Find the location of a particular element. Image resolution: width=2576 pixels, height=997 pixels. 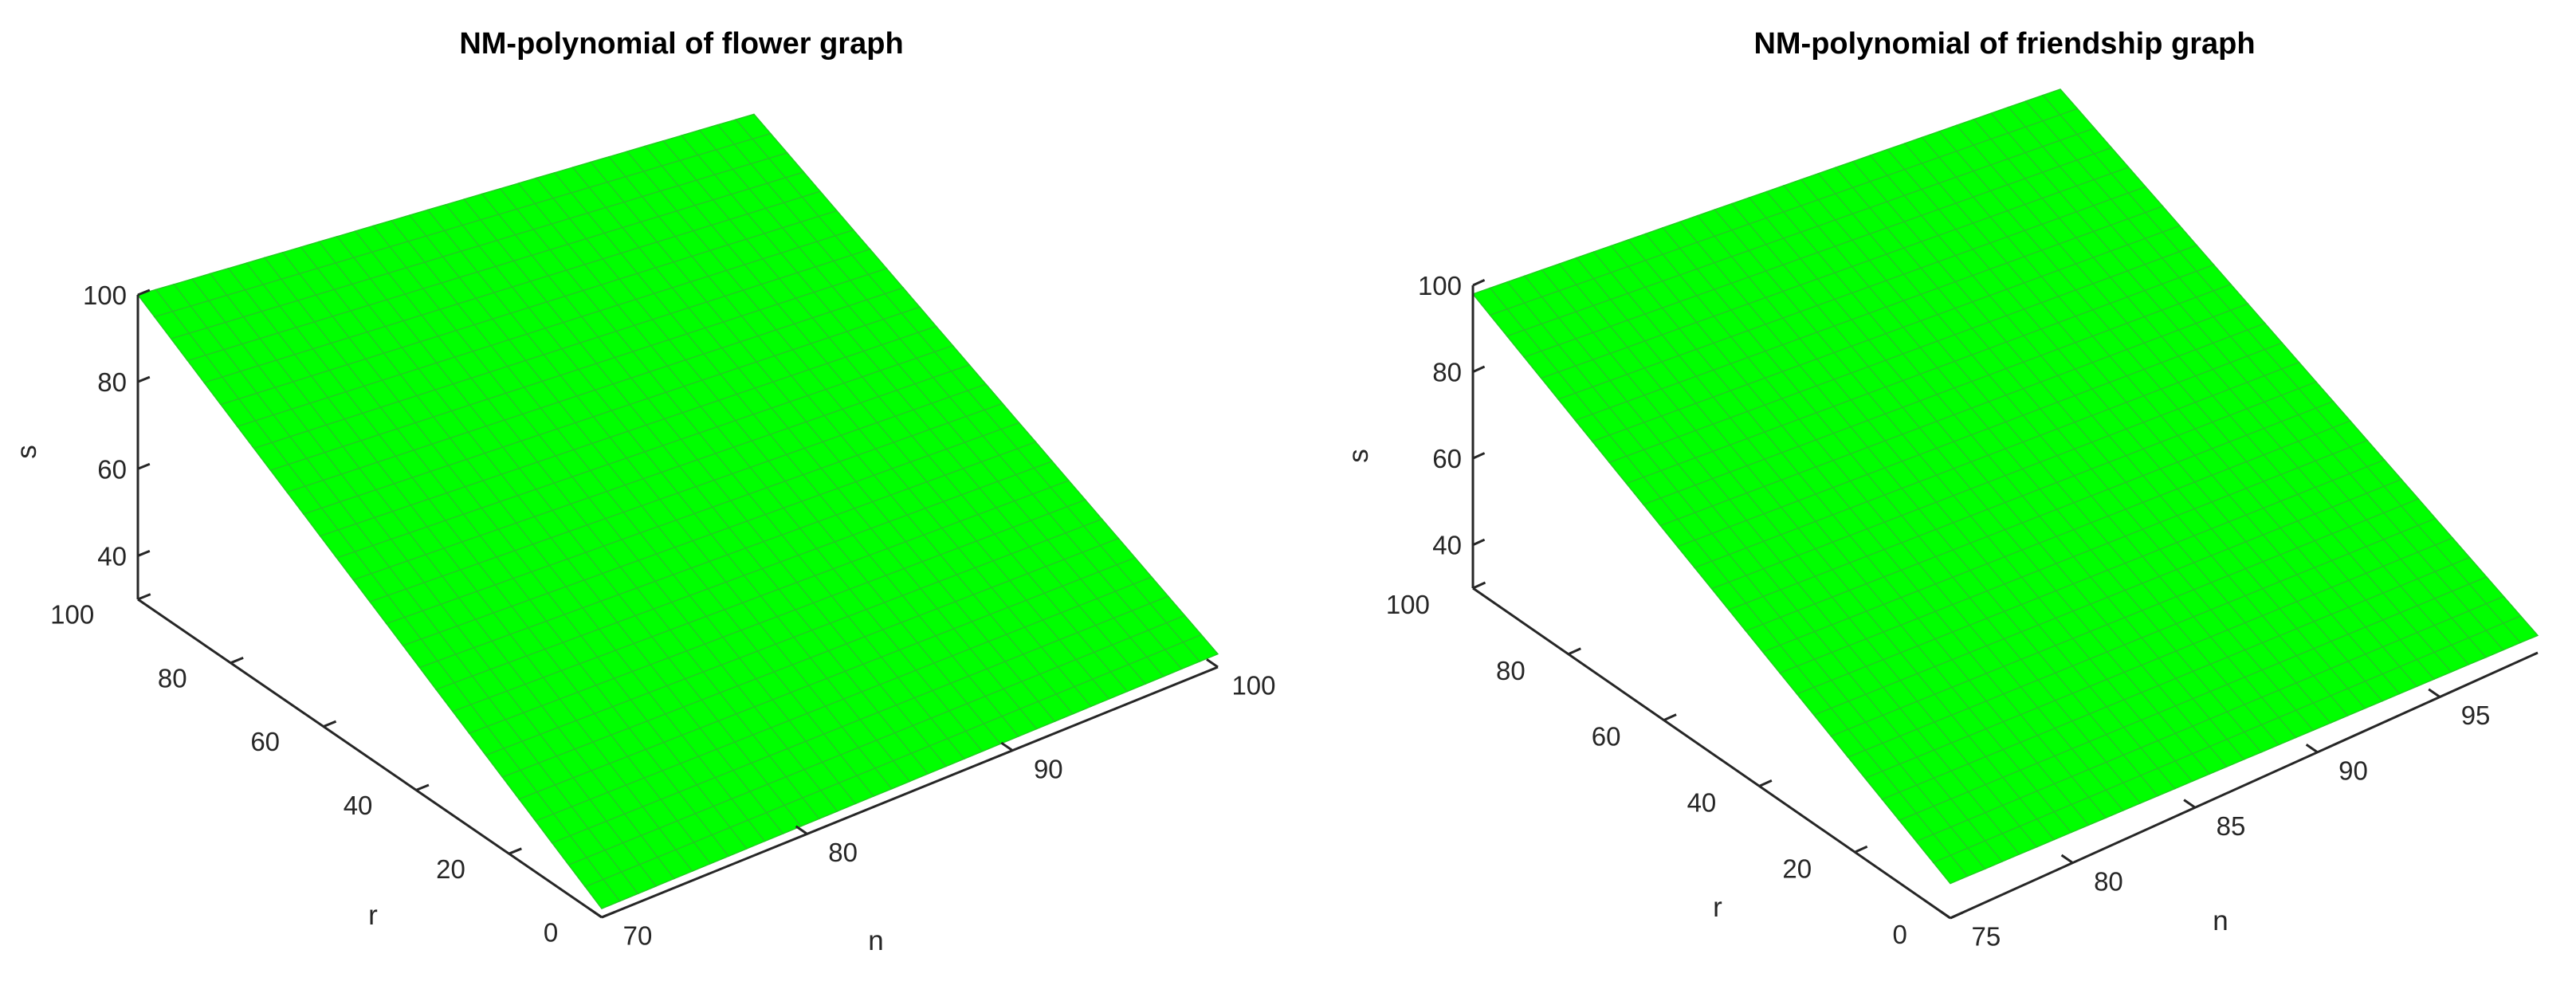

n-tick-label: 85 is located at coordinates (2231, 826).